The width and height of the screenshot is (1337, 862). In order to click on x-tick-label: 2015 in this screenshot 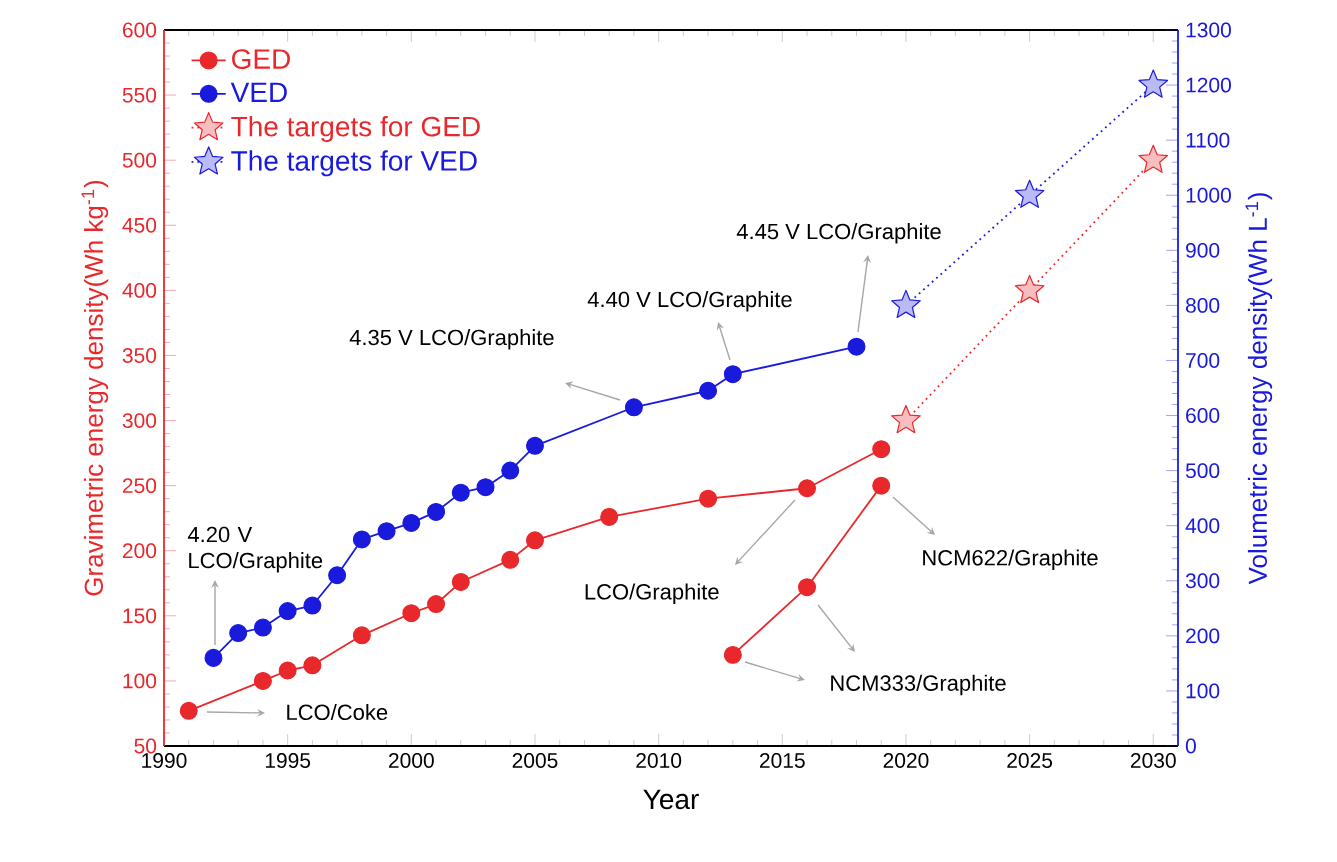, I will do `click(782, 760)`.